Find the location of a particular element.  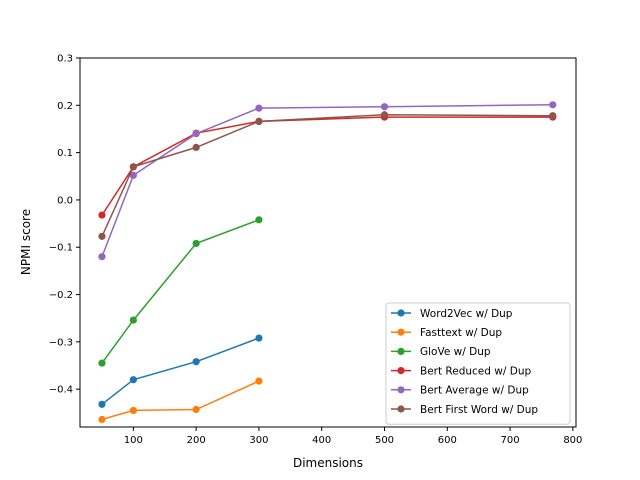

x-tick-label: 500 is located at coordinates (384, 440).